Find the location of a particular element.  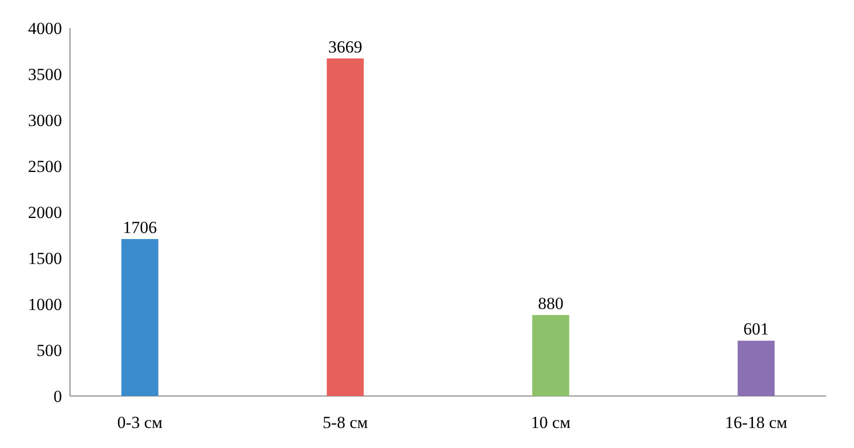

y-tick-label: 3500 is located at coordinates (45, 74).